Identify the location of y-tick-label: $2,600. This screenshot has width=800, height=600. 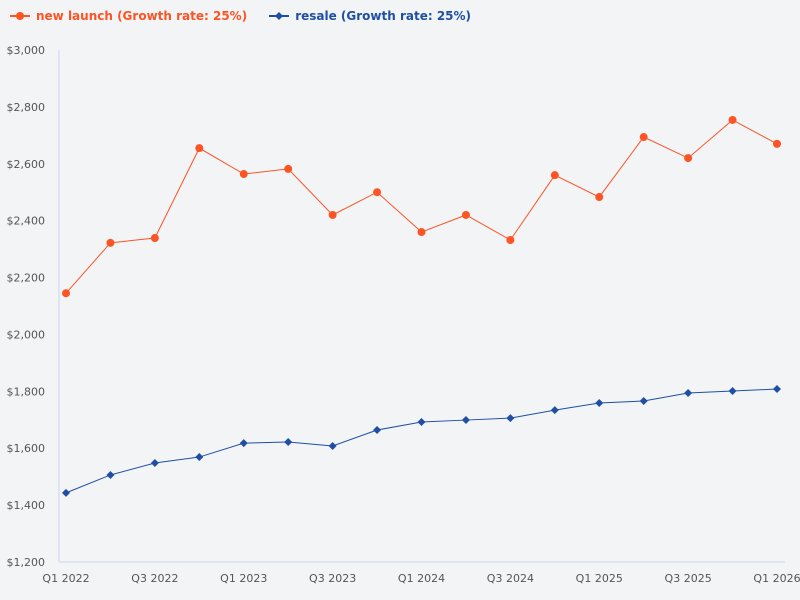
(26, 164).